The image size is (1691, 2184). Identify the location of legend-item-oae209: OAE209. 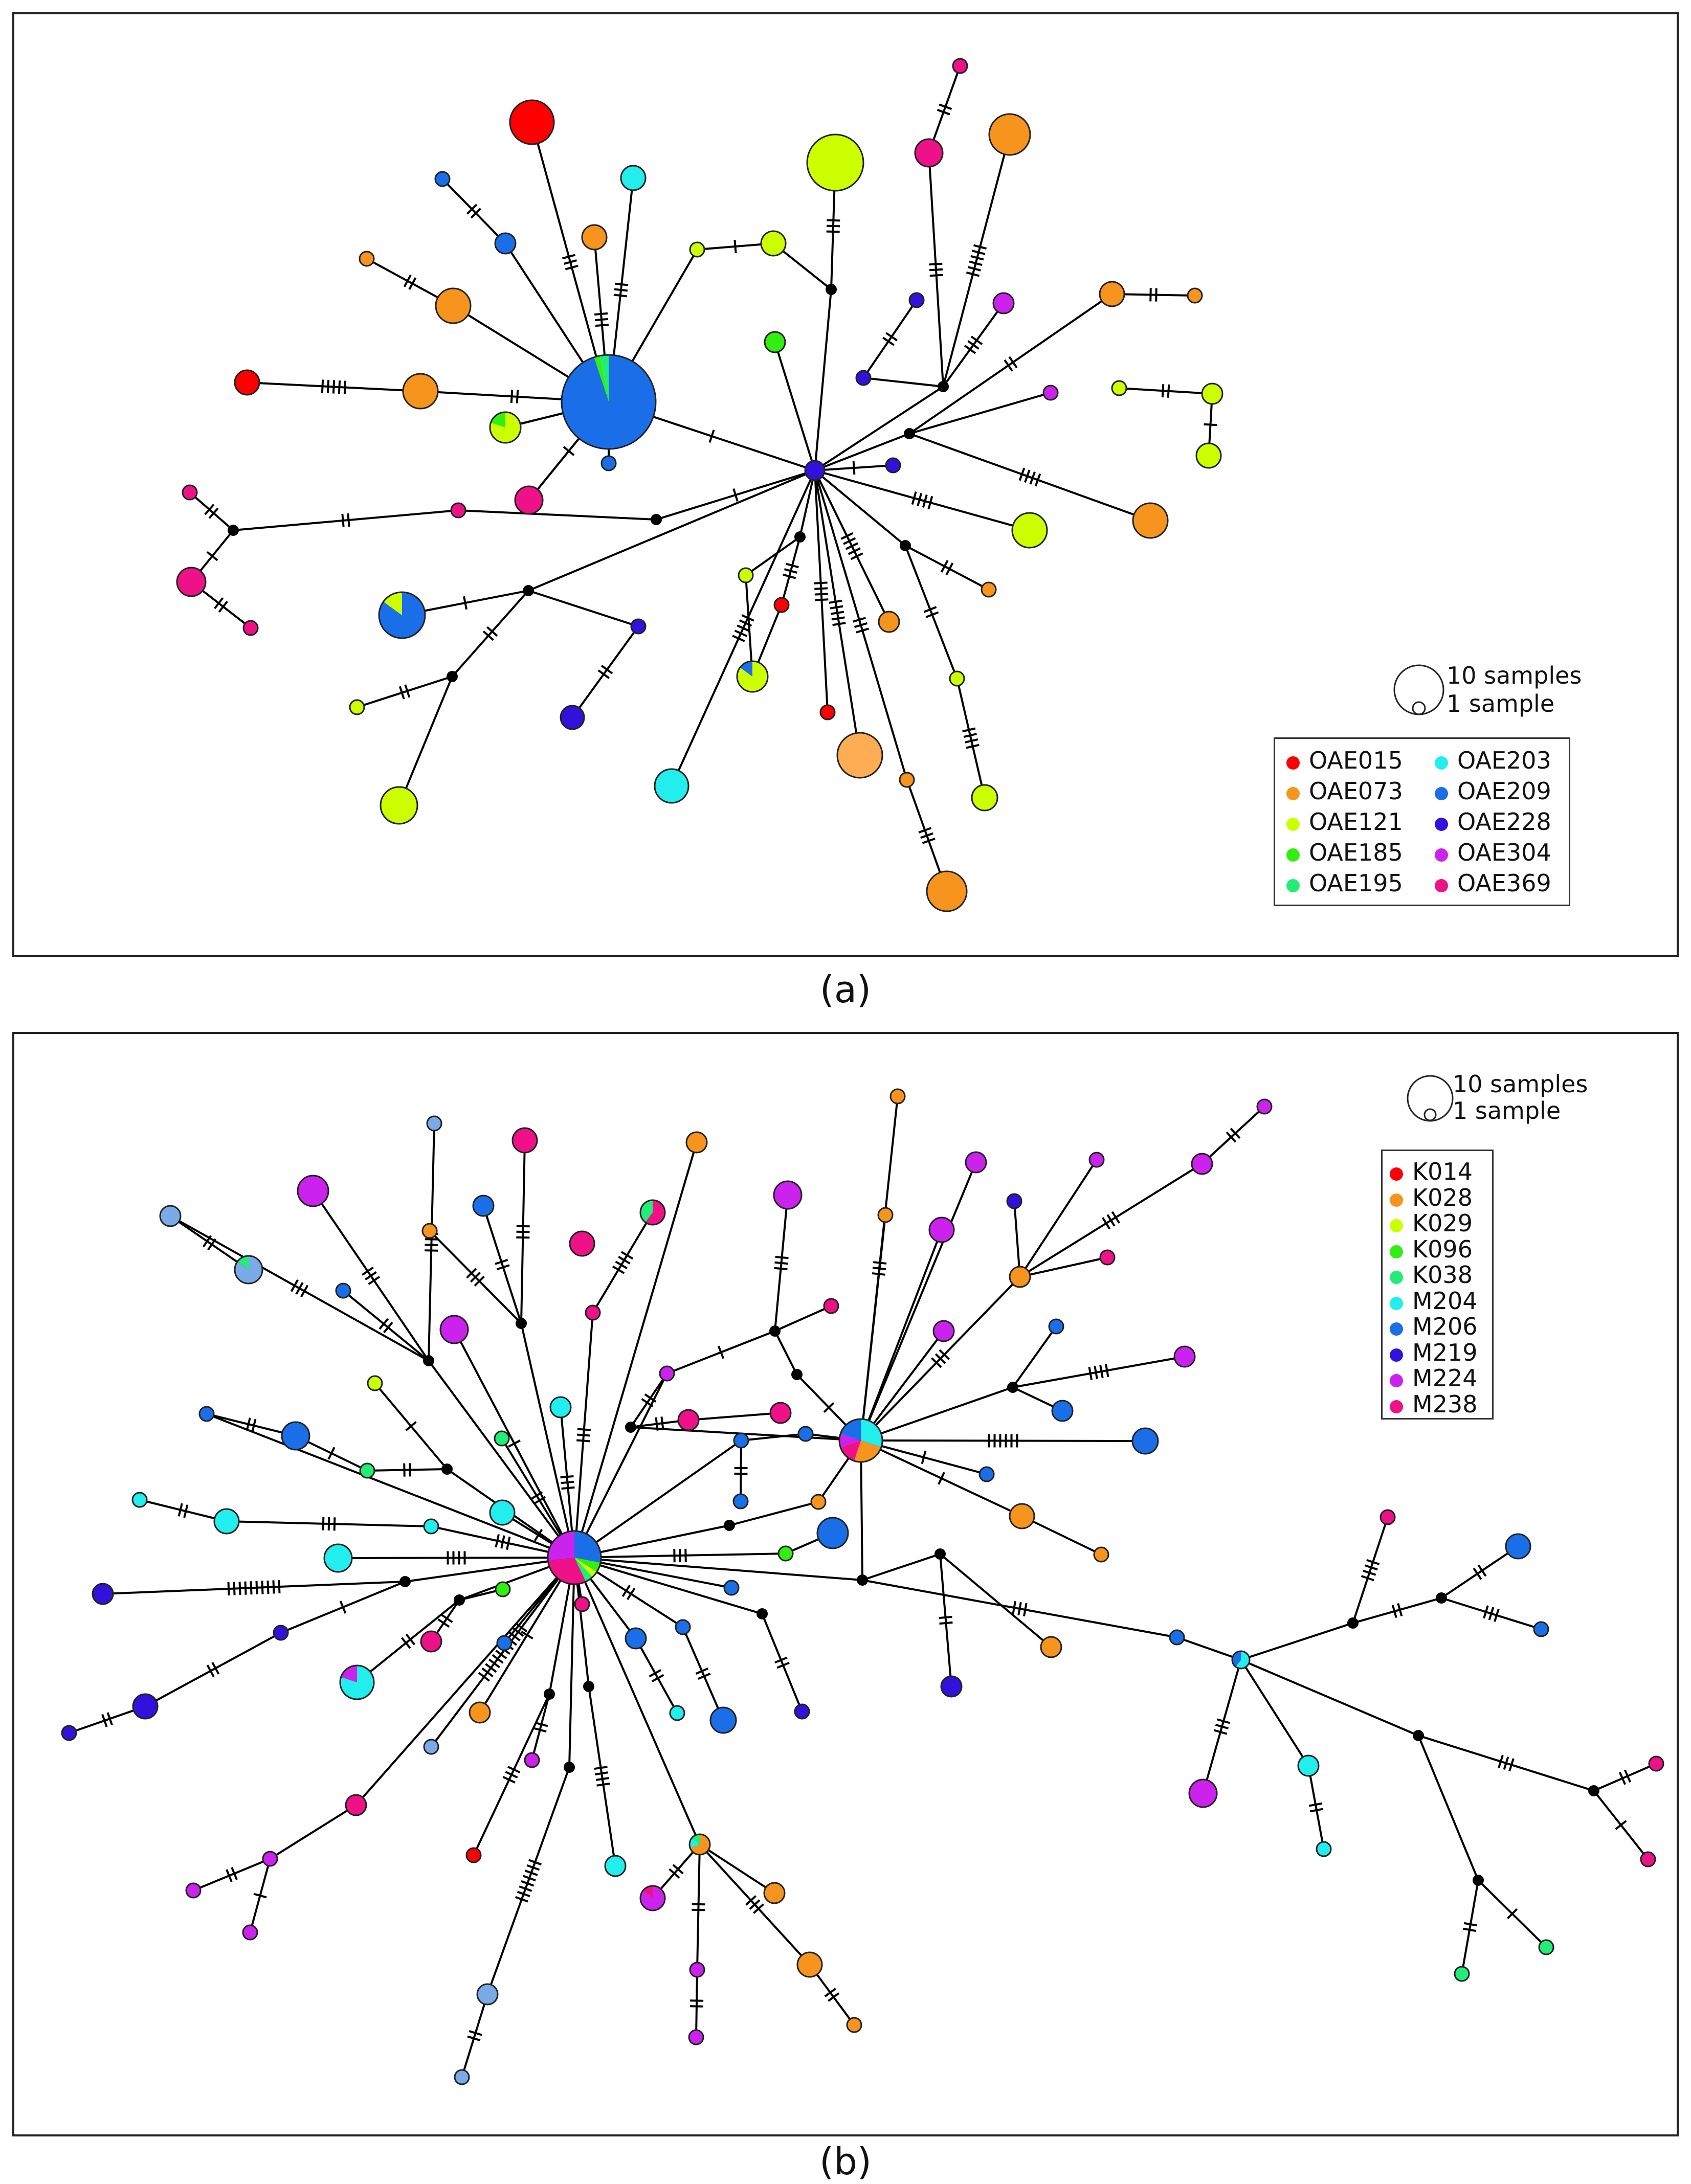
(1493, 791).